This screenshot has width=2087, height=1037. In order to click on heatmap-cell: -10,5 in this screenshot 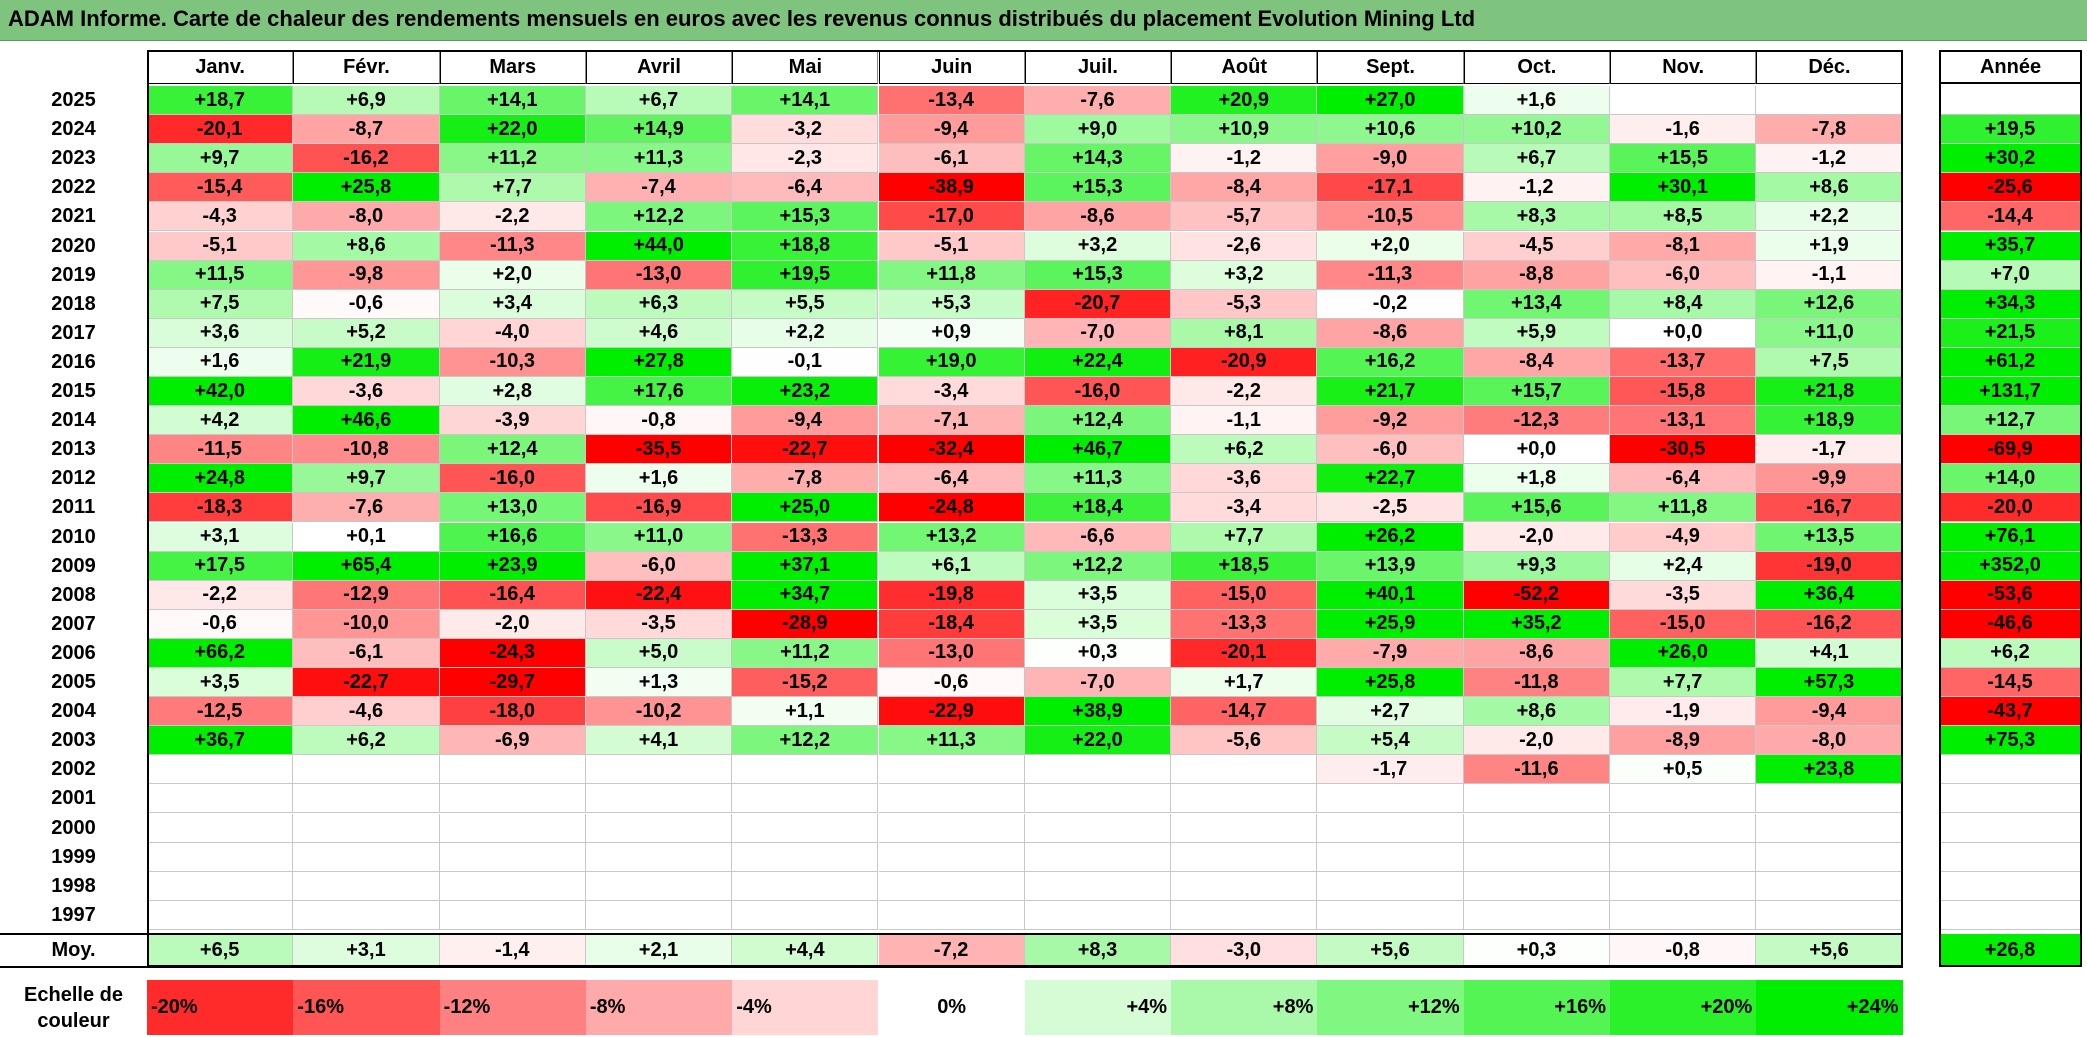, I will do `click(1390, 217)`.